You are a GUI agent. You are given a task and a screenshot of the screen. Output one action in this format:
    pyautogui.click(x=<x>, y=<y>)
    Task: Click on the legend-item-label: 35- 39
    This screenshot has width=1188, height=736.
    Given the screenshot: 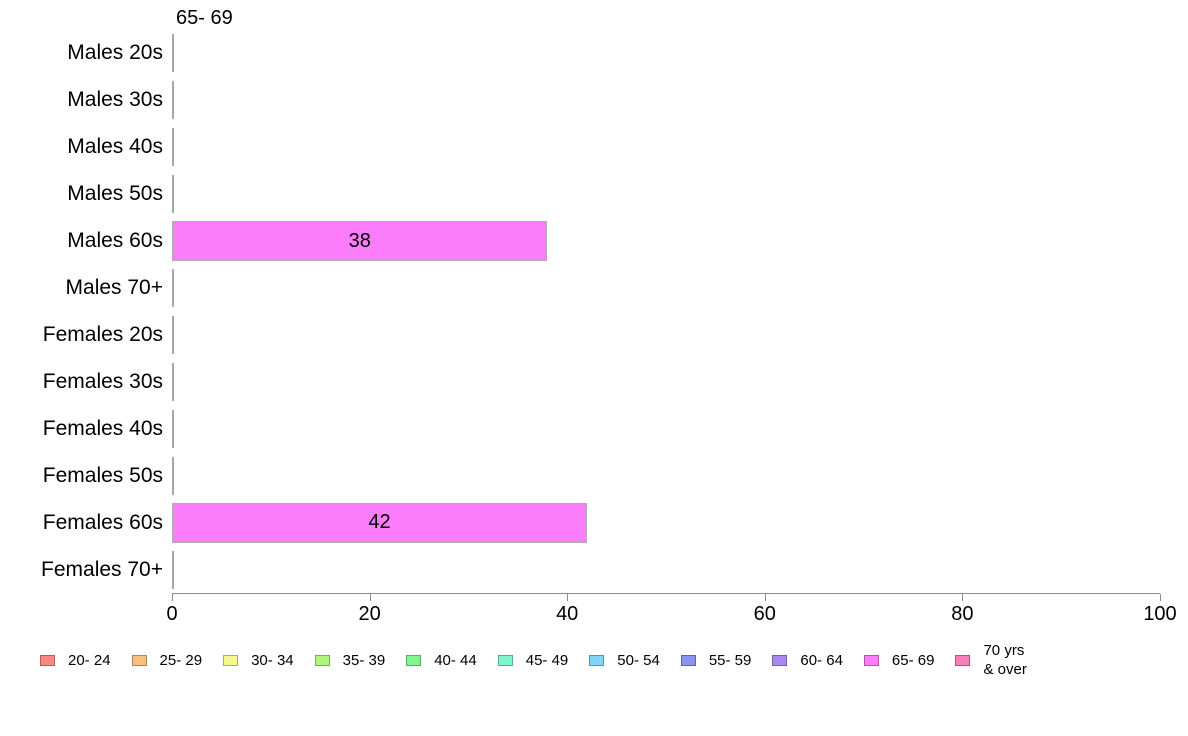 What is the action you would take?
    pyautogui.click(x=364, y=660)
    